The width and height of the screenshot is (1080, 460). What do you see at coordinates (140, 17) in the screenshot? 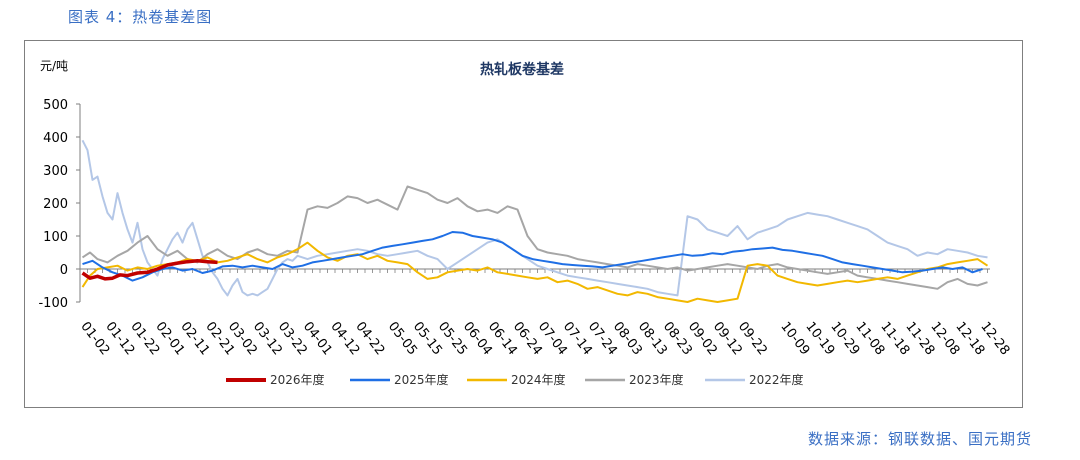
I see `figure-caption: 图表 4：热卷基差图` at bounding box center [140, 17].